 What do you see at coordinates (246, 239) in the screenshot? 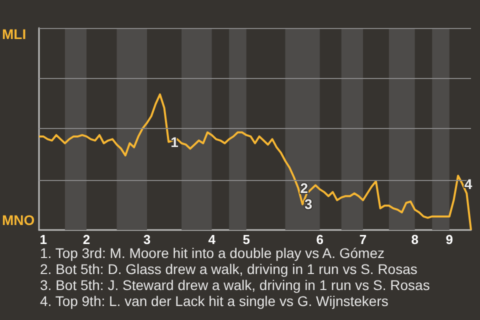
I see `x-tick-label: 5` at bounding box center [246, 239].